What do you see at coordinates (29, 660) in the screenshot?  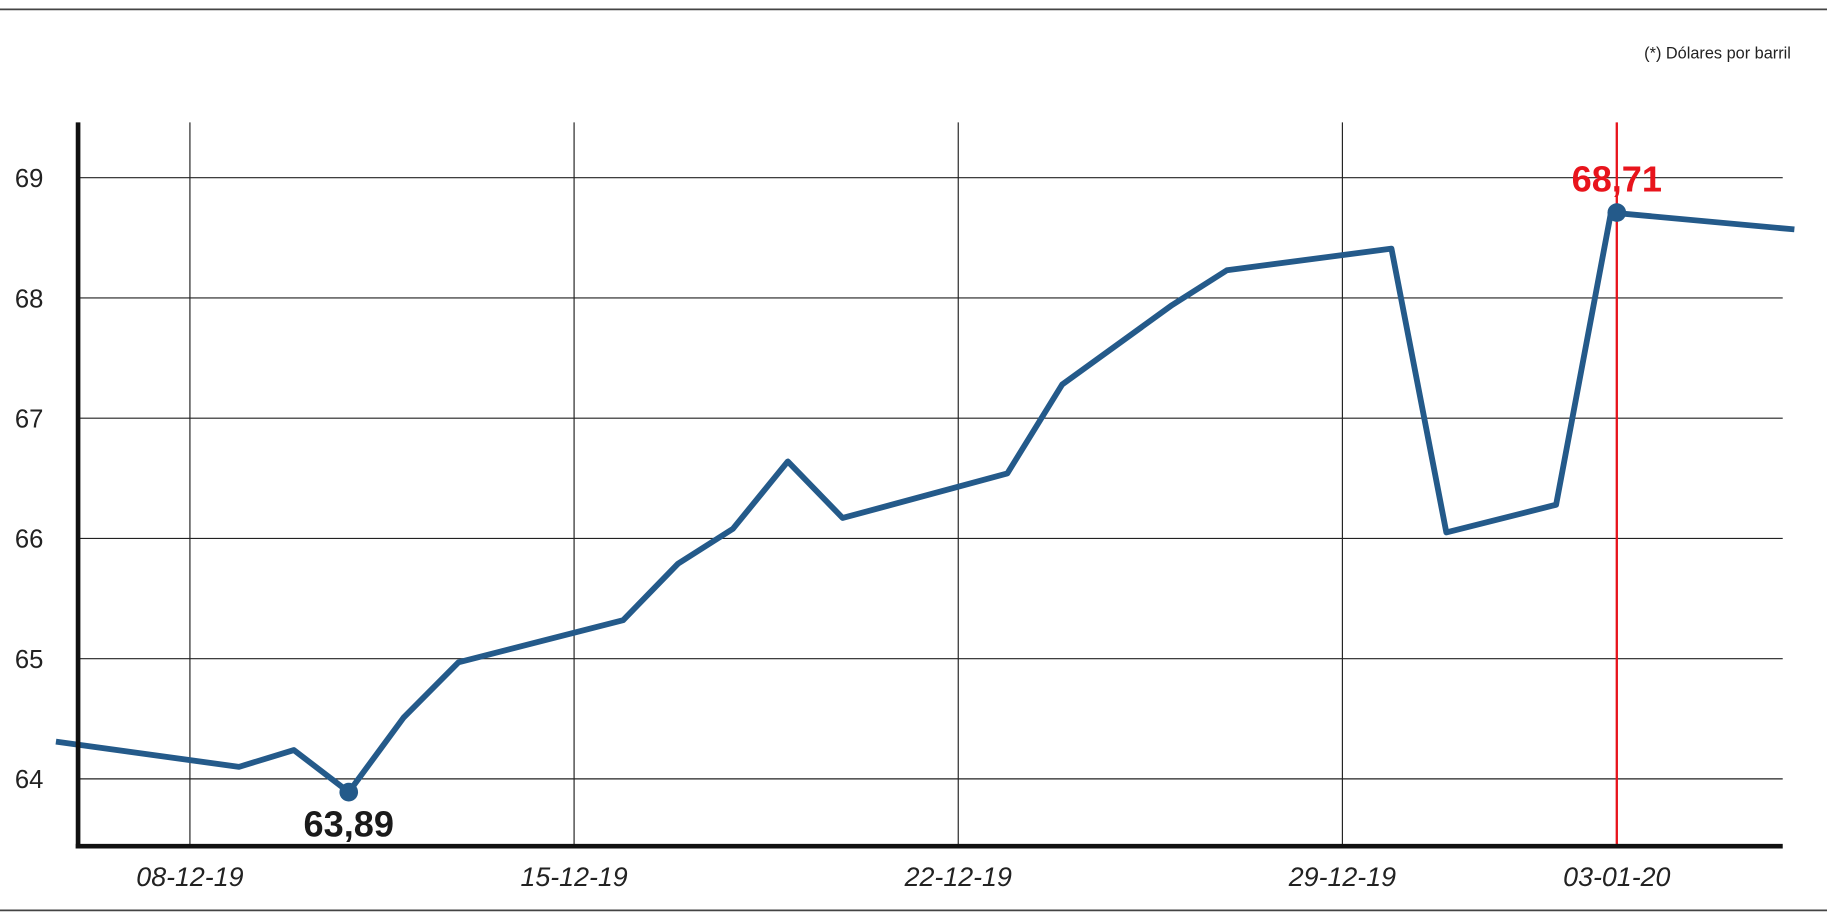 I see `y-tick-label: 65` at bounding box center [29, 660].